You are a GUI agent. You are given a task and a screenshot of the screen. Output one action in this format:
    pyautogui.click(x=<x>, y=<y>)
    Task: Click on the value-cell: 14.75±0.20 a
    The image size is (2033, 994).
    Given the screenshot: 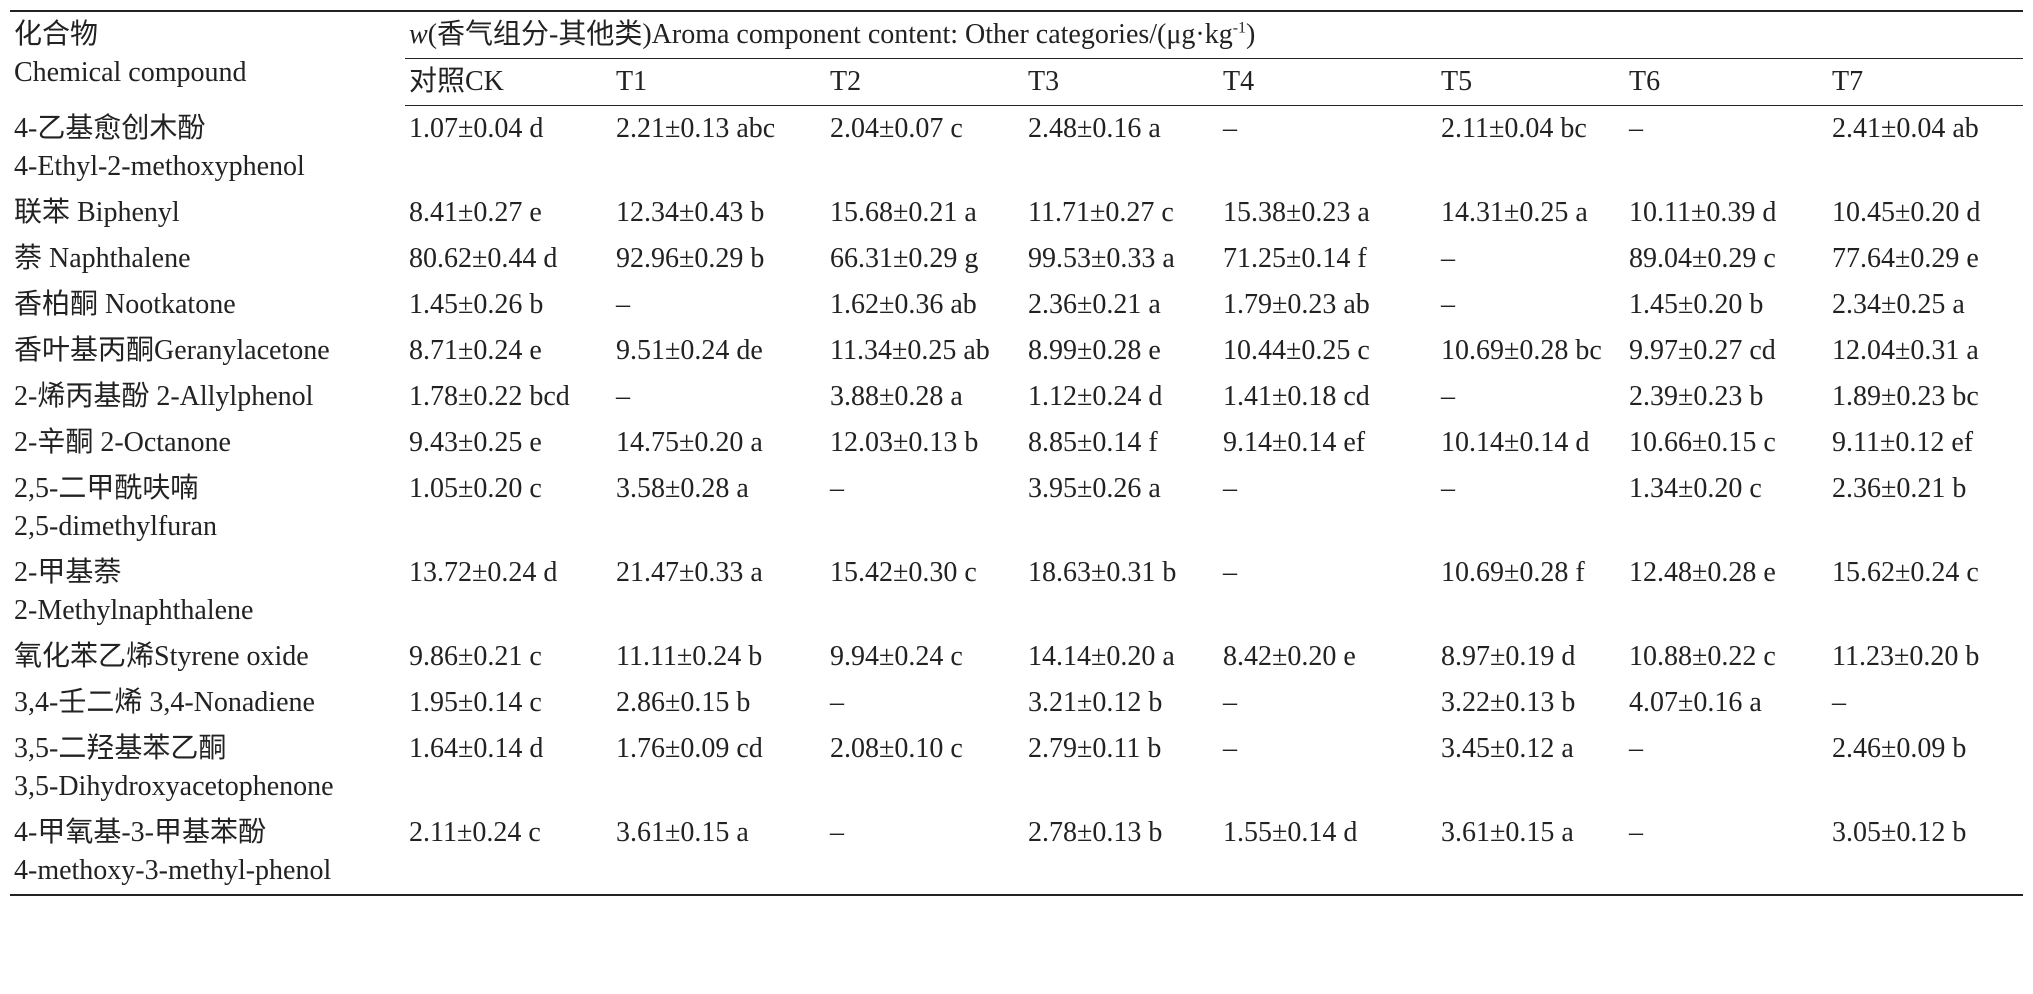 What is the action you would take?
    pyautogui.click(x=689, y=442)
    